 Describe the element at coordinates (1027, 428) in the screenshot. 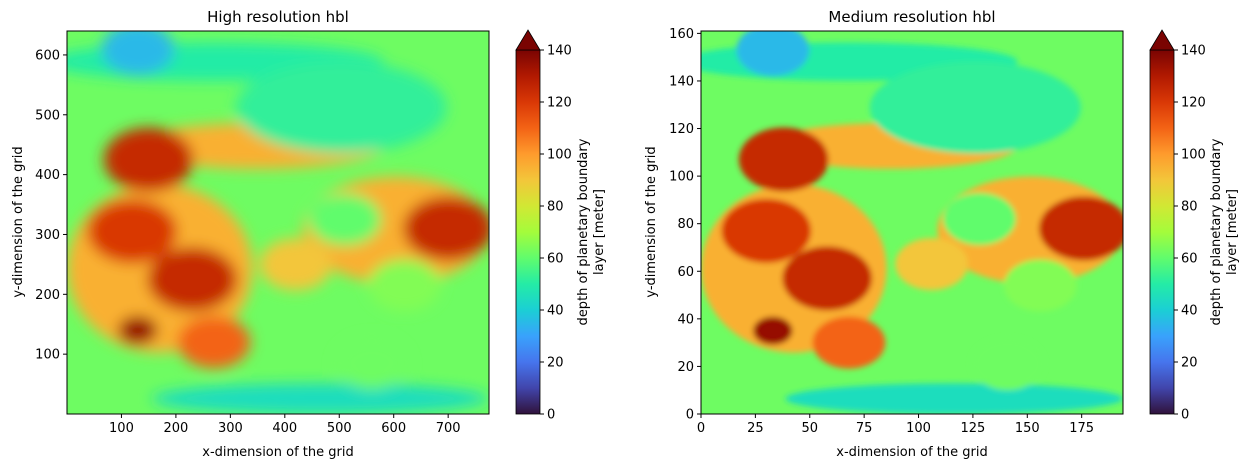

I see `x-tick-label: 150` at that location.